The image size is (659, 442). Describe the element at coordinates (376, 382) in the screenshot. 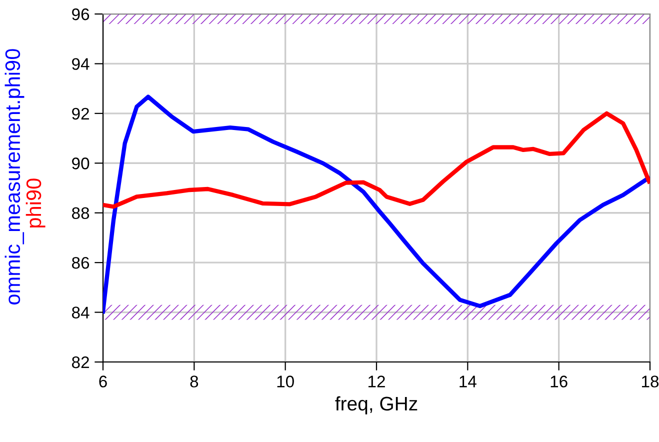

I see `x-tick-label: 12` at that location.